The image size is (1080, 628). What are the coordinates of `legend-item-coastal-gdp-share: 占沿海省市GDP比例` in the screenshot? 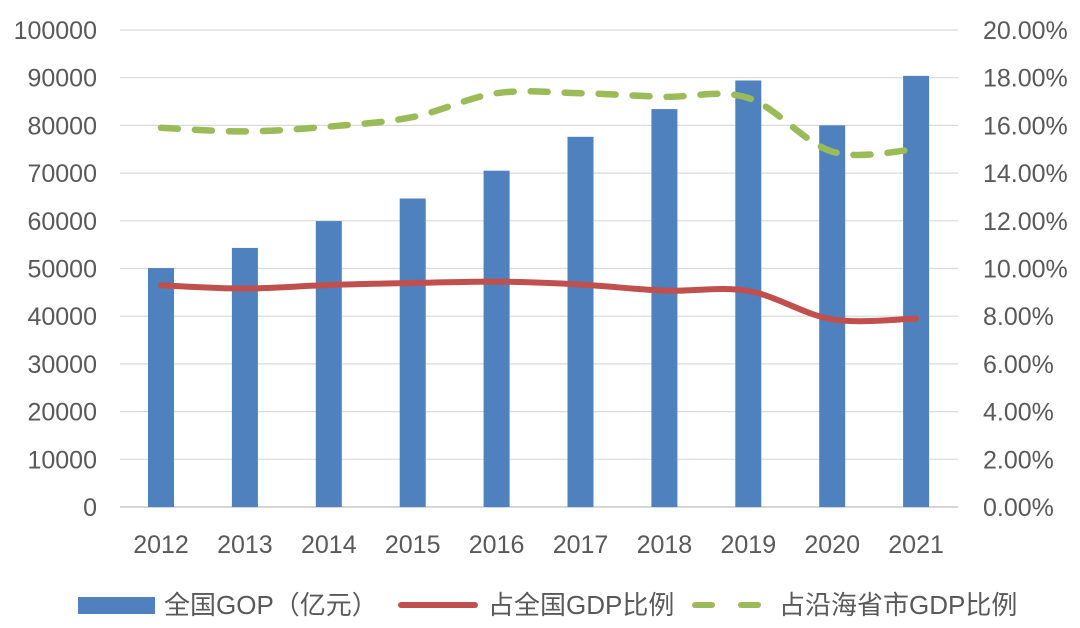 It's located at (854, 605).